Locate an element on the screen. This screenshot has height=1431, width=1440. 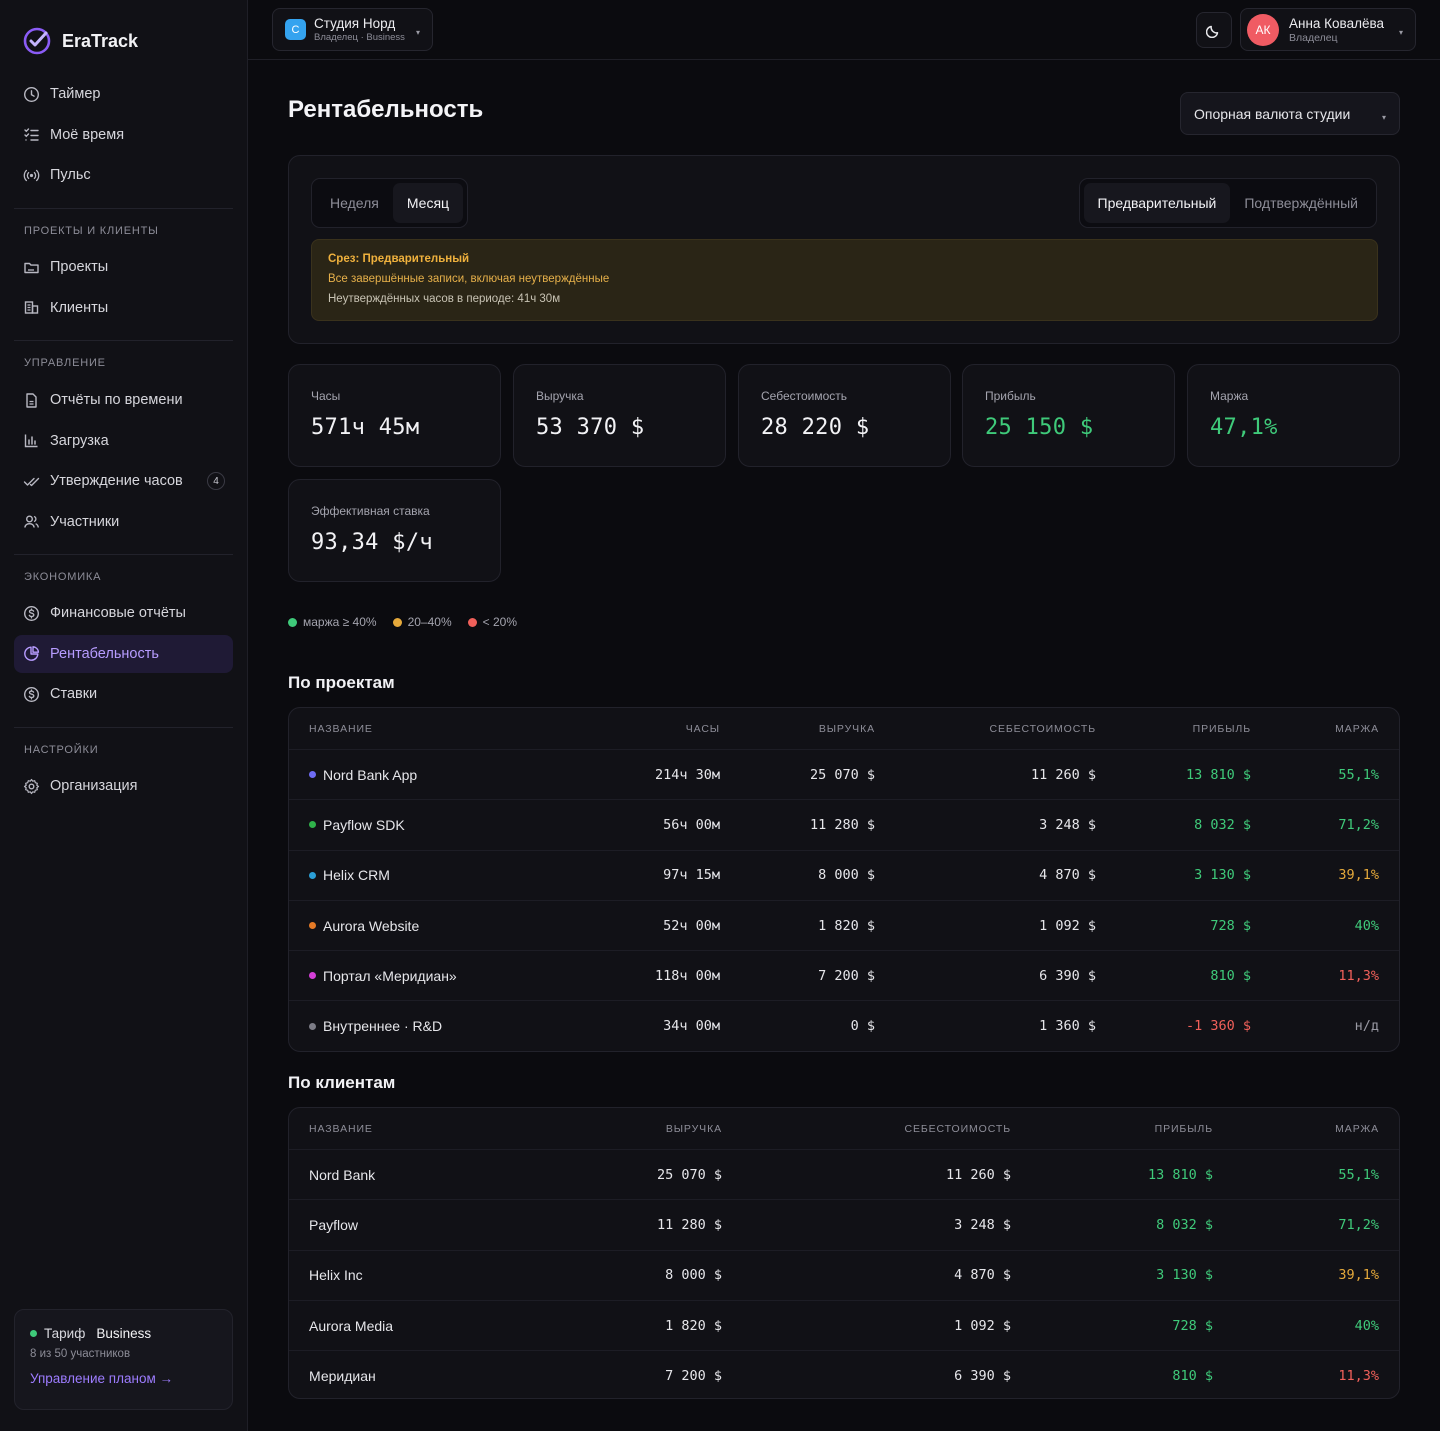
kpi-label: Маржа is located at coordinates (1229, 396).